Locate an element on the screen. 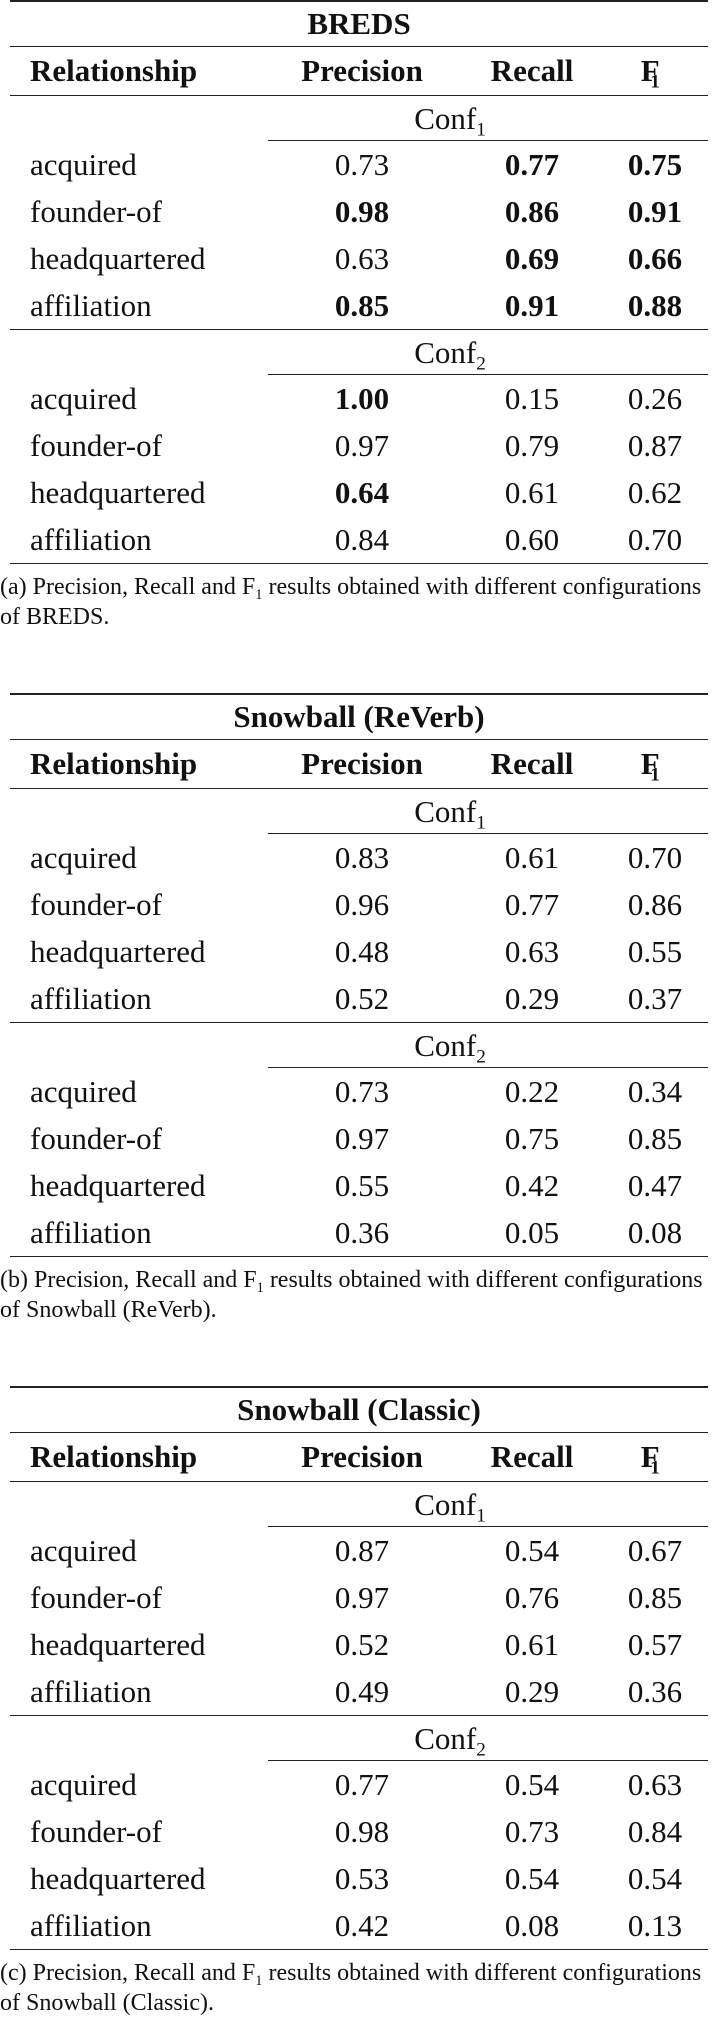 This screenshot has width=717, height=2038. recall-cell: 0.29 is located at coordinates (532, 1691).